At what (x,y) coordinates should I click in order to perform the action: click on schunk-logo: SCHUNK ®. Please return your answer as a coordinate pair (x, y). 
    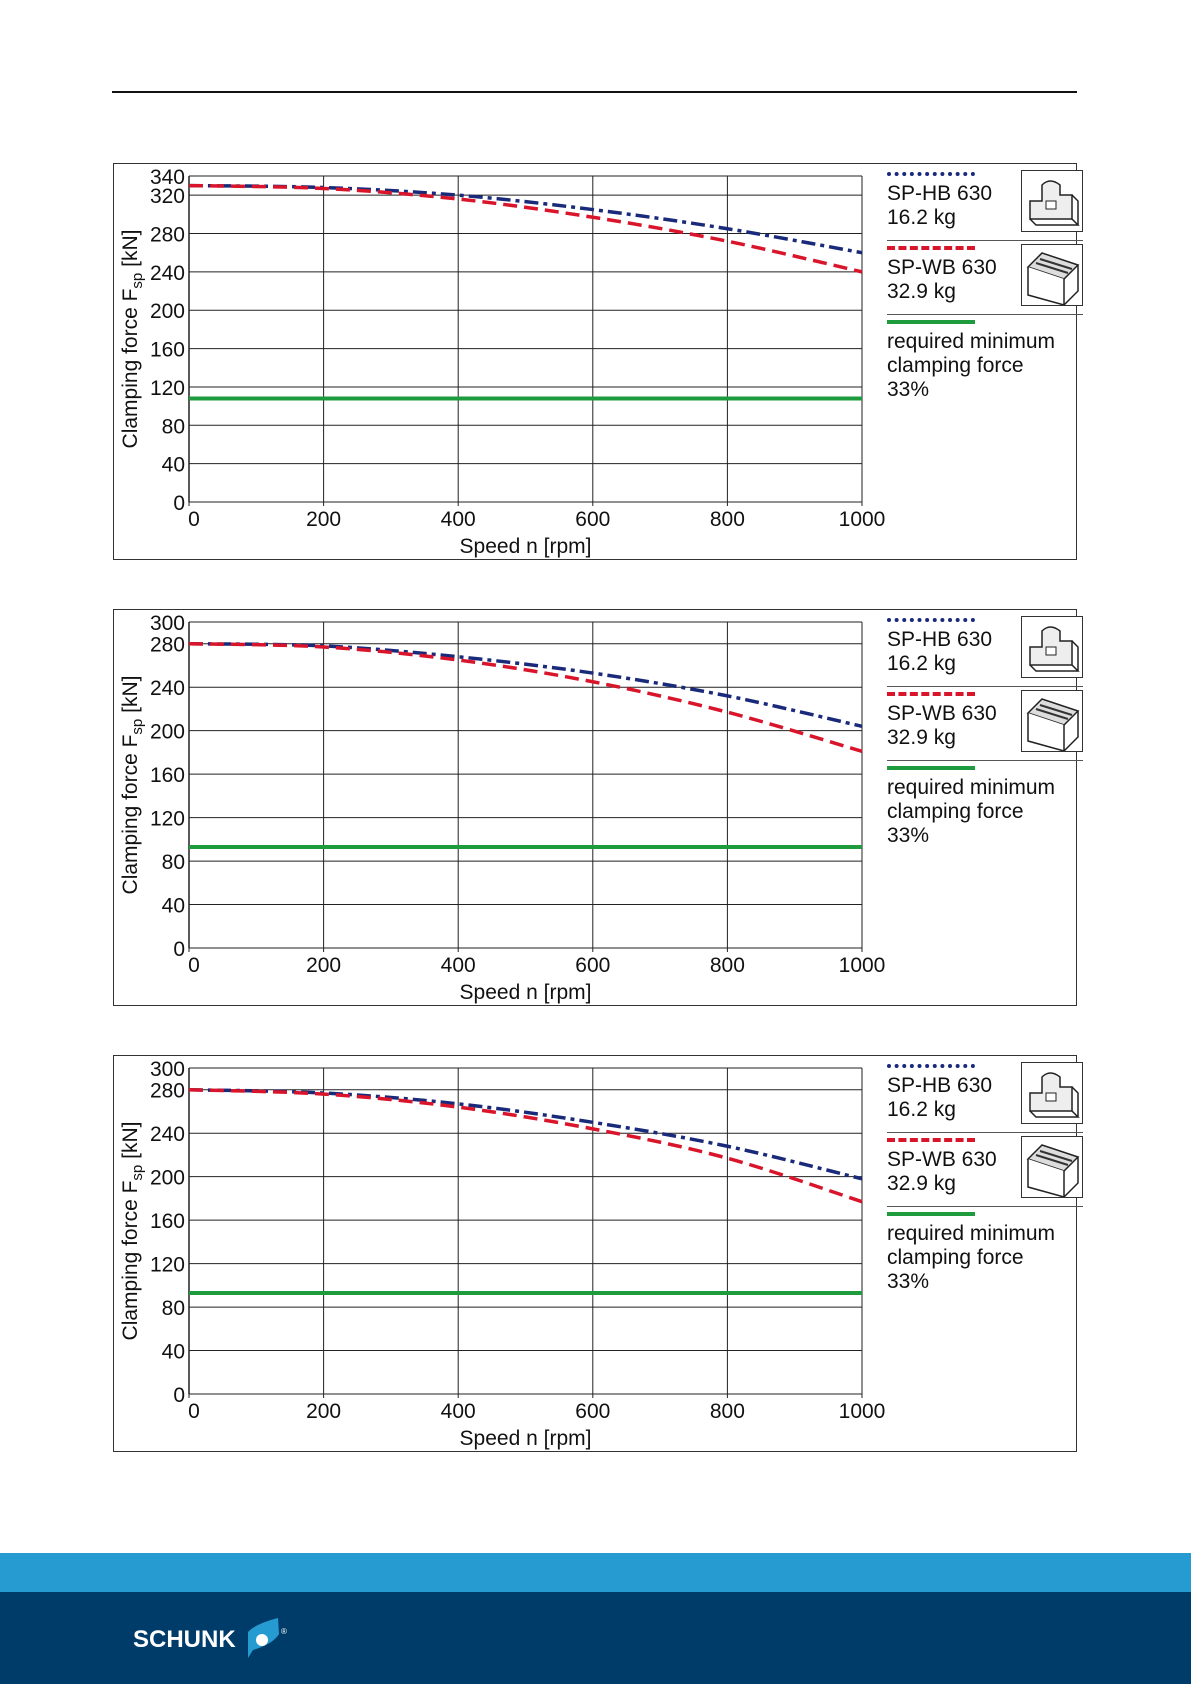
    Looking at the image, I should click on (210, 1638).